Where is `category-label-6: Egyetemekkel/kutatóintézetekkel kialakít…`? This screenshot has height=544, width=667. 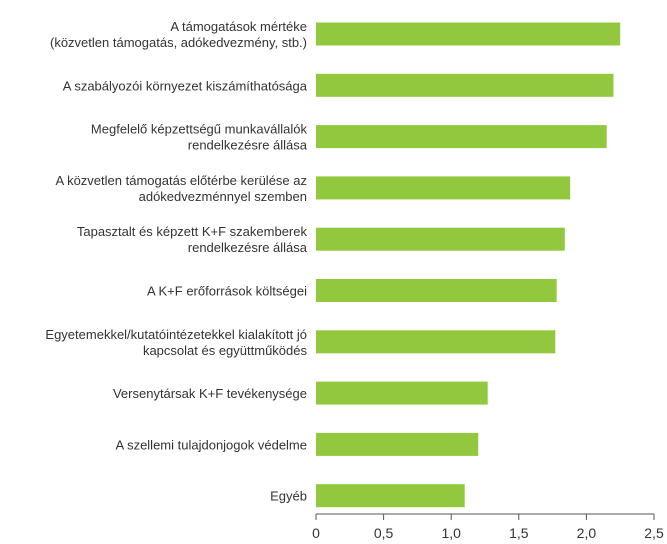 category-label-6: Egyetemekkel/kutatóintézetekkel kialakít… is located at coordinates (176, 342).